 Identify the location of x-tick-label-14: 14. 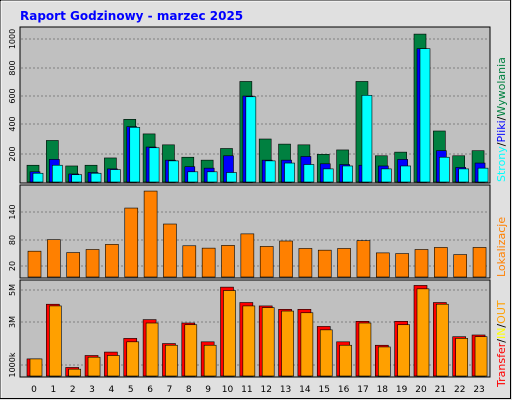
(305, 390).